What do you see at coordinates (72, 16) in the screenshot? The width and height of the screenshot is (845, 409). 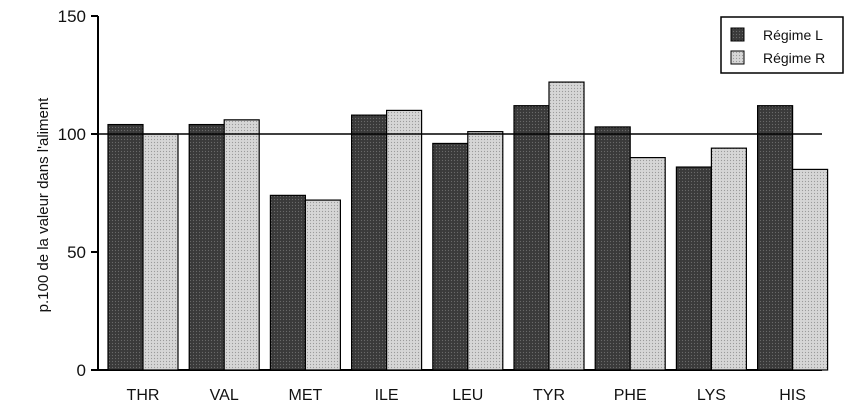 I see `y-tick-label: 150` at bounding box center [72, 16].